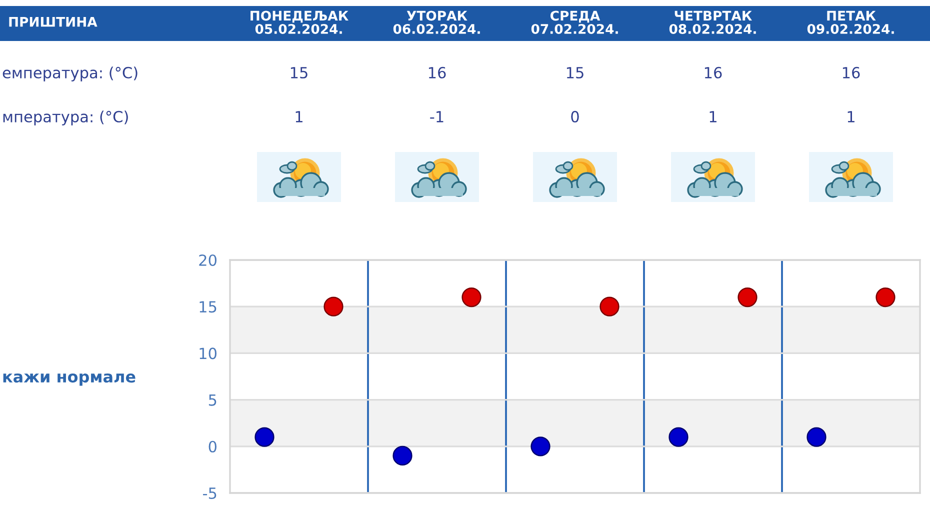 The width and height of the screenshot is (930, 525). I want to click on y-tick-label: 15, so click(208, 307).